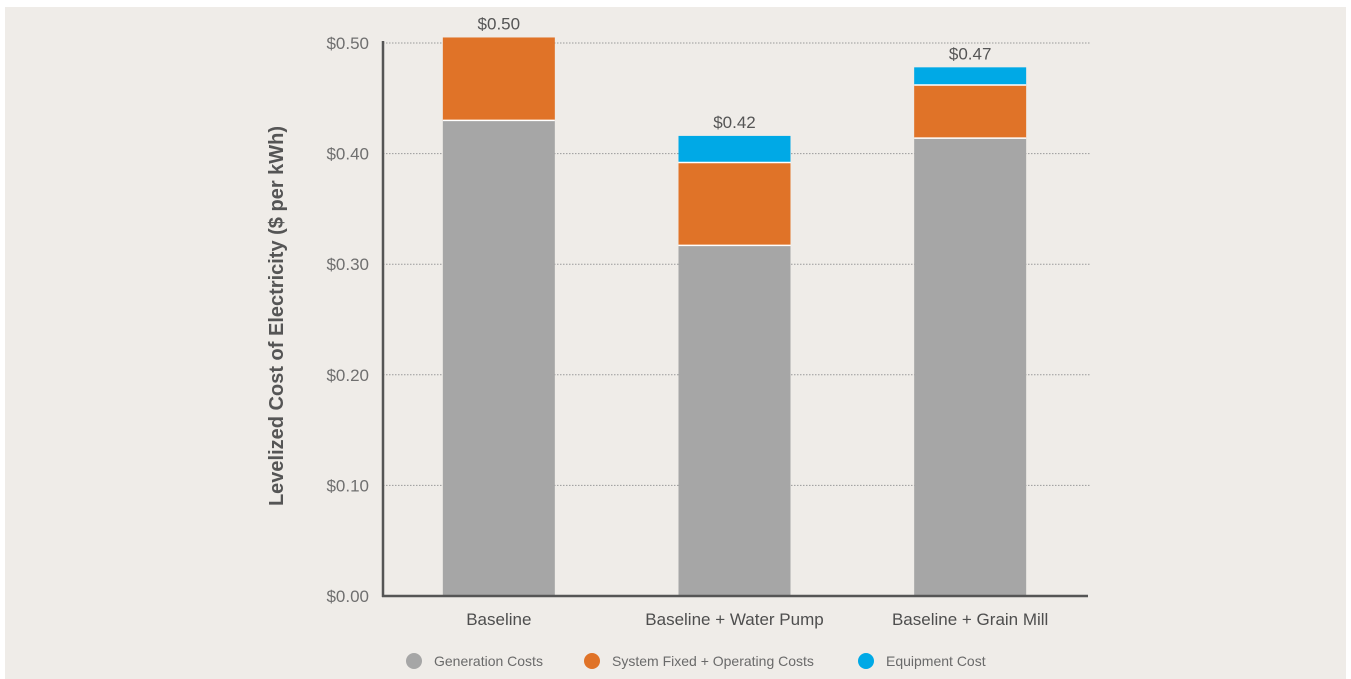 Image resolution: width=1351 pixels, height=679 pixels. Describe the element at coordinates (498, 619) in the screenshot. I see `x-category-label: Baseline` at that location.